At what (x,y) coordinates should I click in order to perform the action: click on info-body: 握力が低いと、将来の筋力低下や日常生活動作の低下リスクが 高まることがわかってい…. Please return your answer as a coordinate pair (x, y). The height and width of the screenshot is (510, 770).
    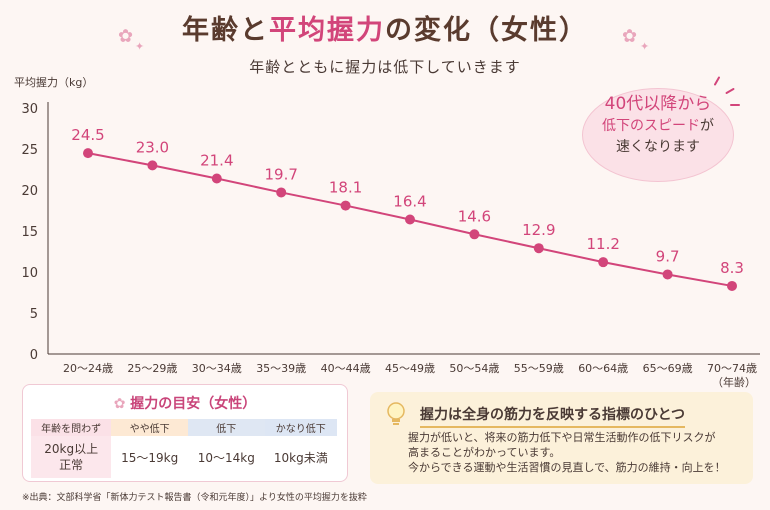
    Looking at the image, I should click on (578, 452).